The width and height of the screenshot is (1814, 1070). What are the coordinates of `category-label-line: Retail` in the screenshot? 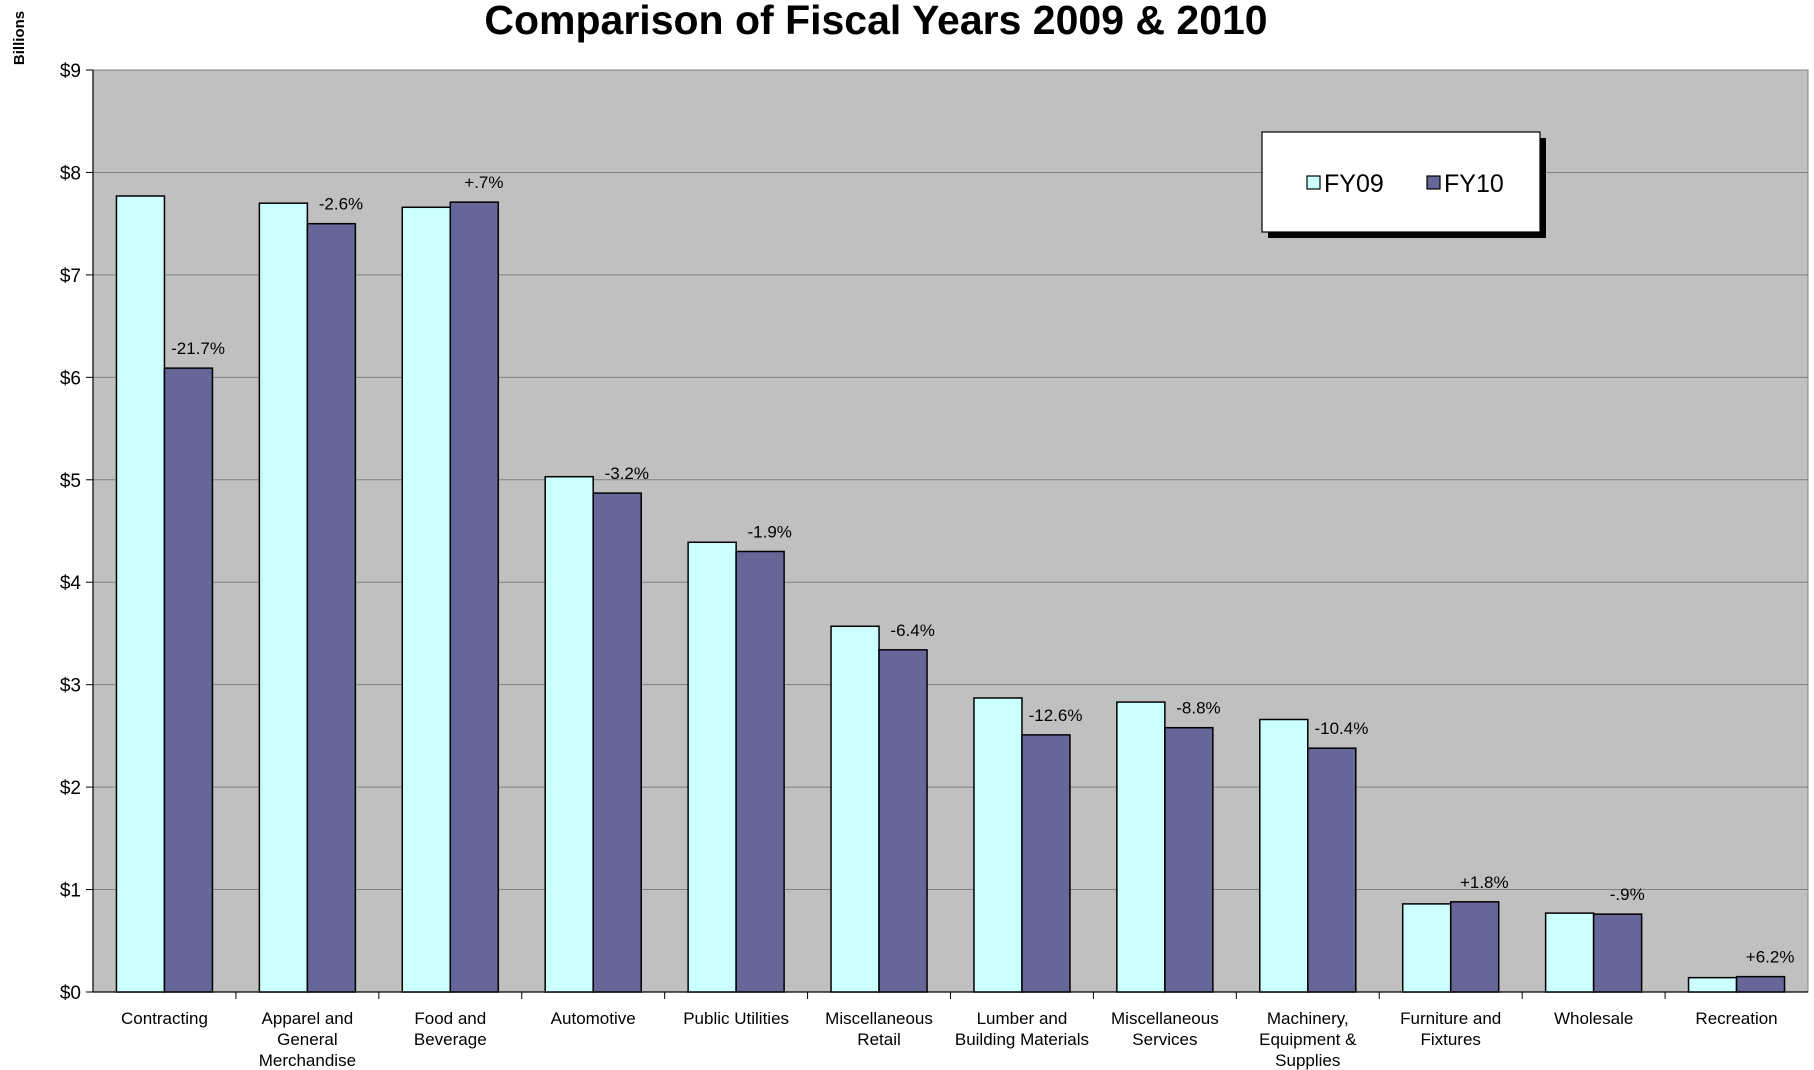 It's located at (878, 1039).